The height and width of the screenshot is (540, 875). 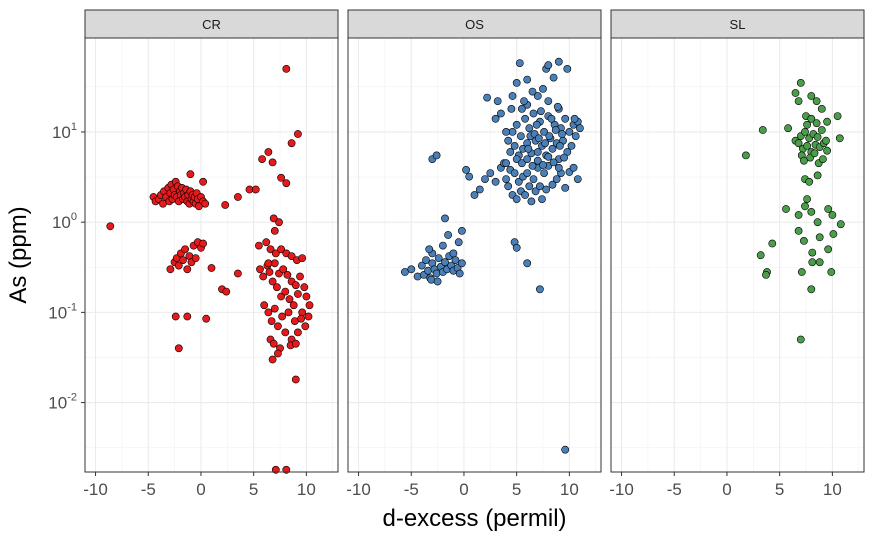 I want to click on x-tick-label: -5, so click(x=411, y=489).